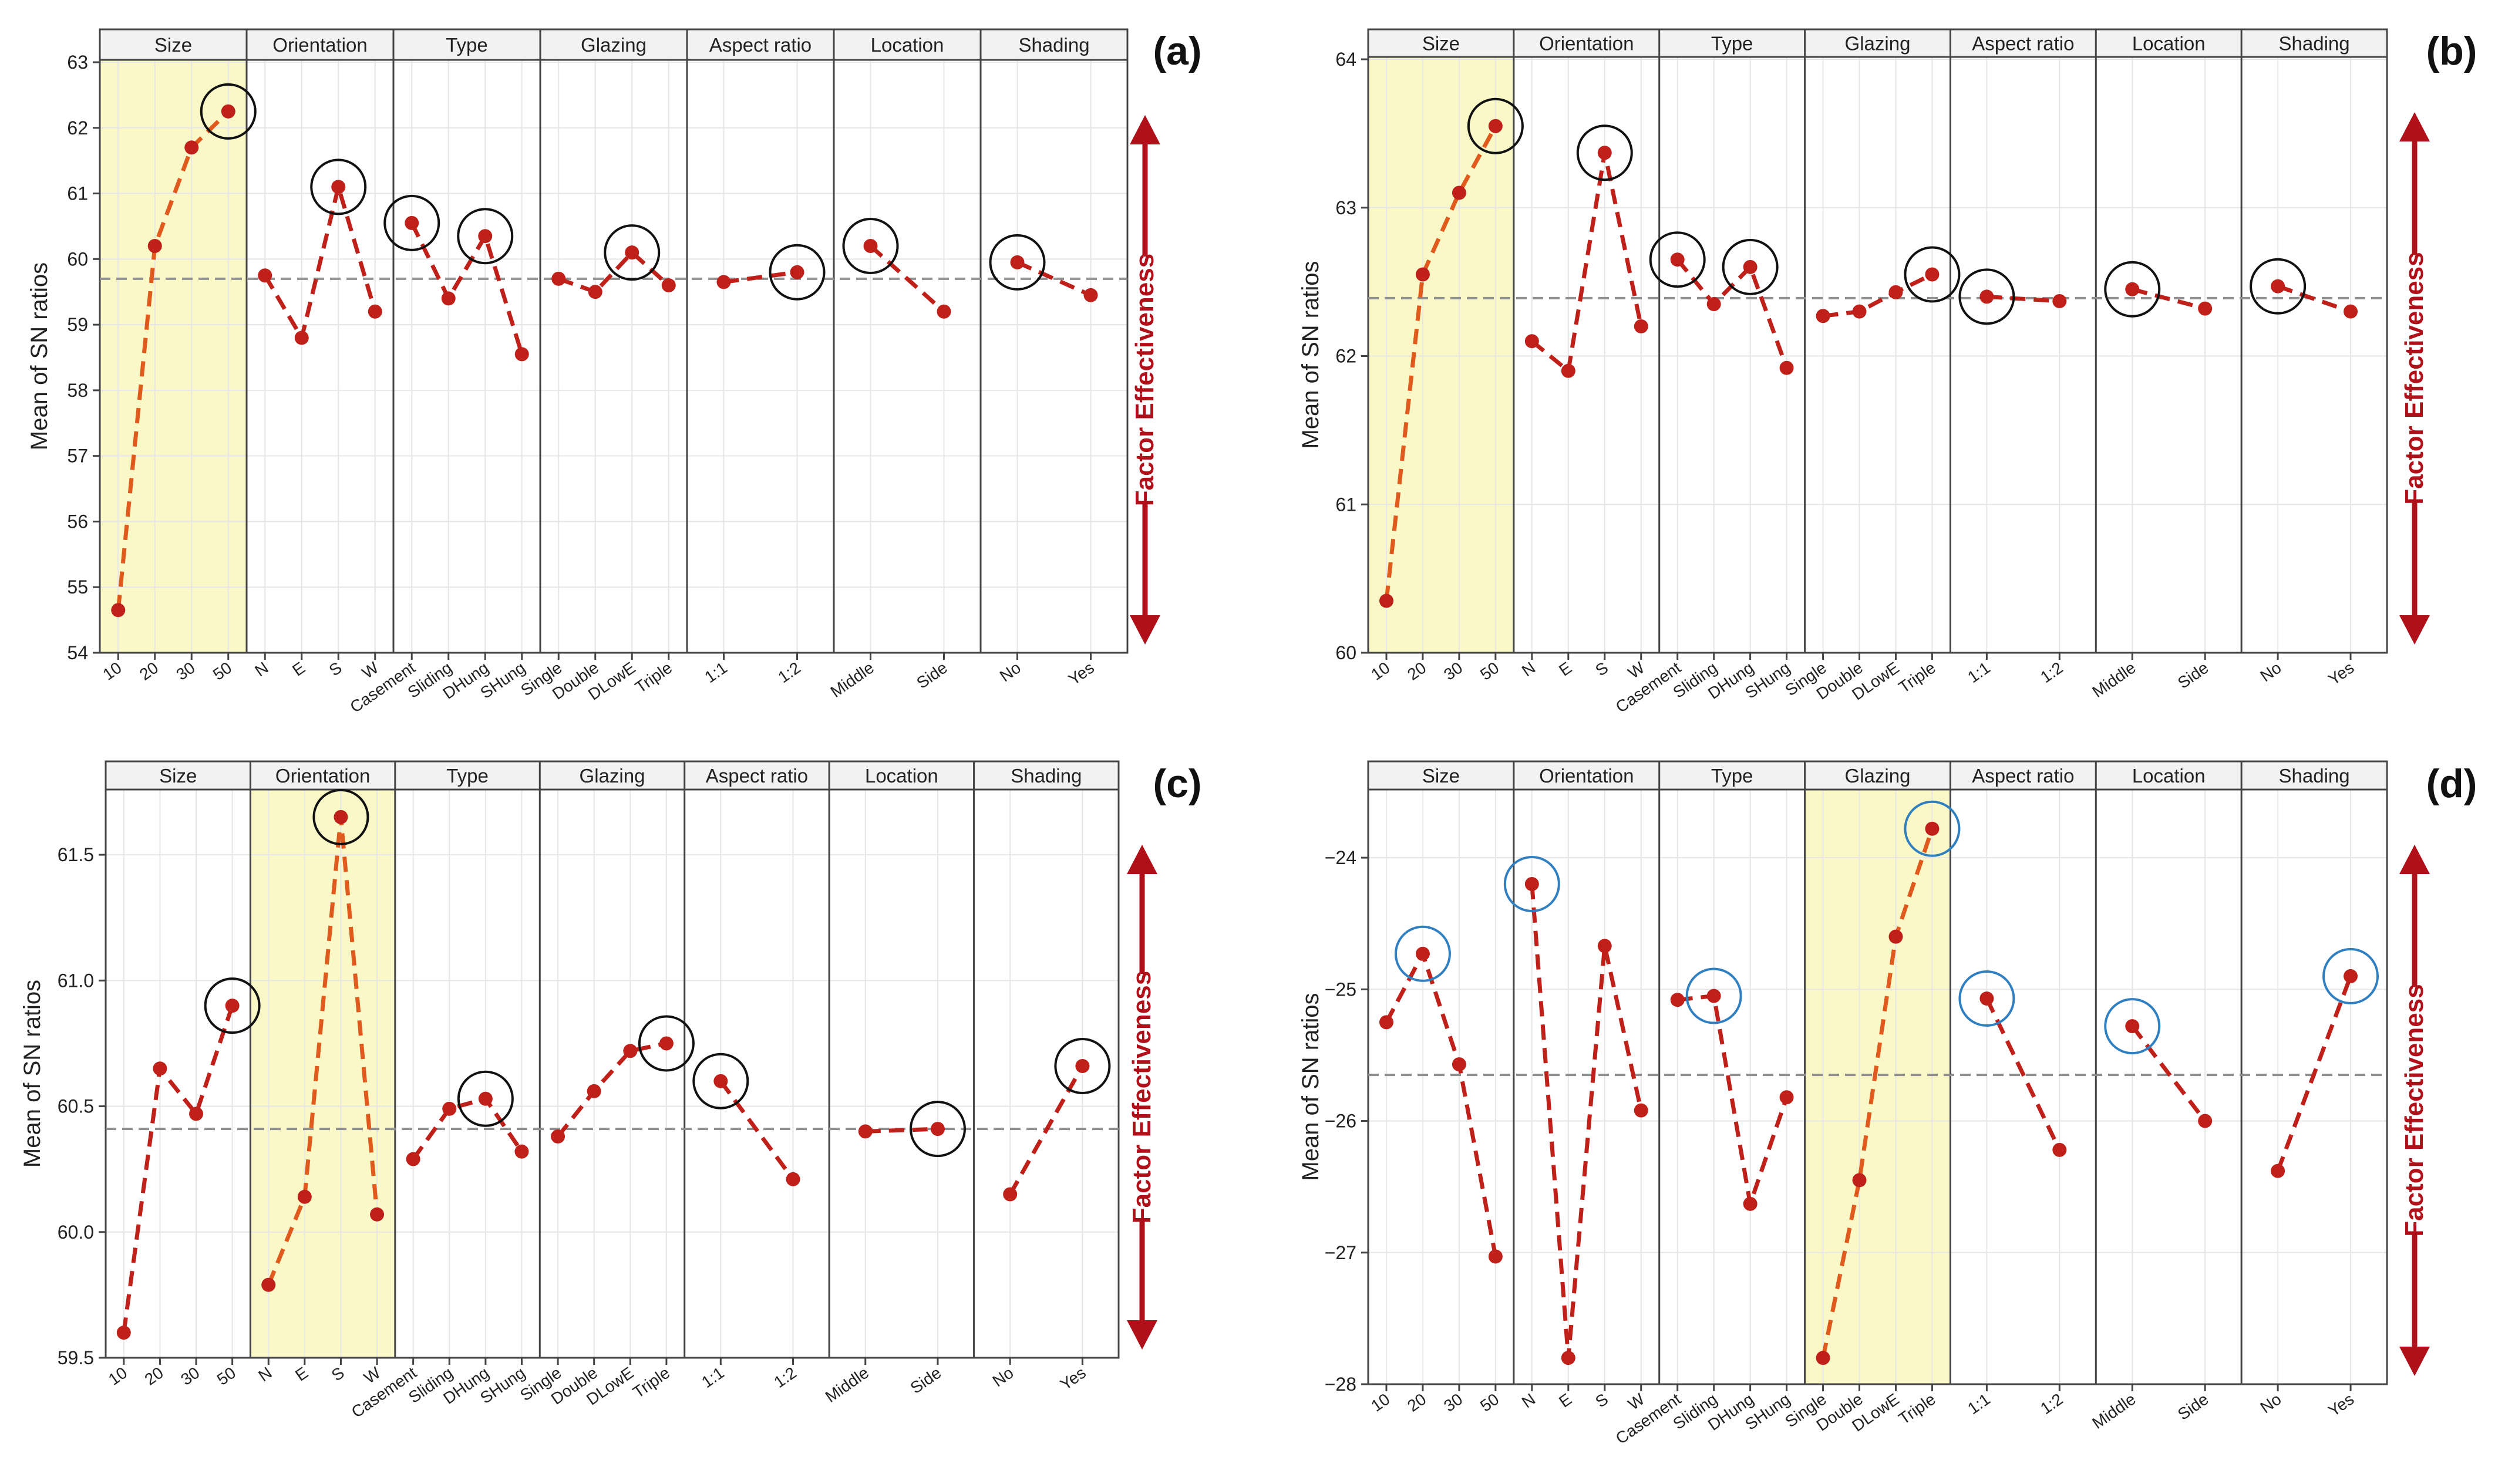 This screenshot has height=1484, width=2515. I want to click on x-tick-label: Triple, so click(651, 1383).